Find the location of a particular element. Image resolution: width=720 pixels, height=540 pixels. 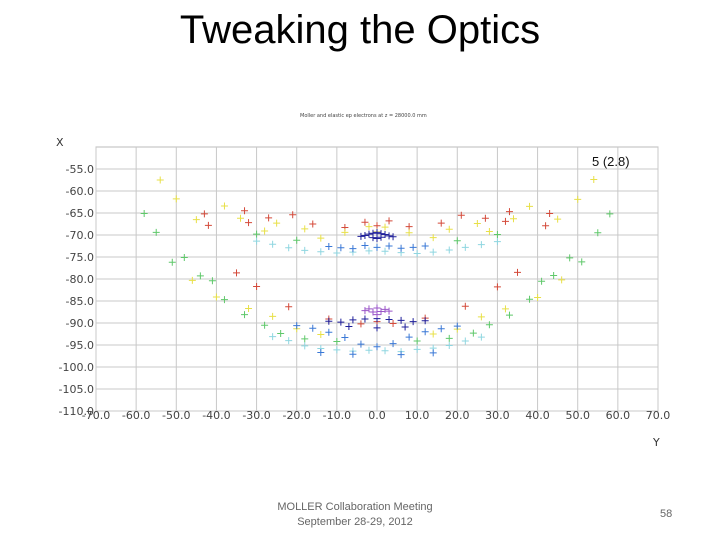

y-tick-label: -85.0 is located at coordinates (80, 301).